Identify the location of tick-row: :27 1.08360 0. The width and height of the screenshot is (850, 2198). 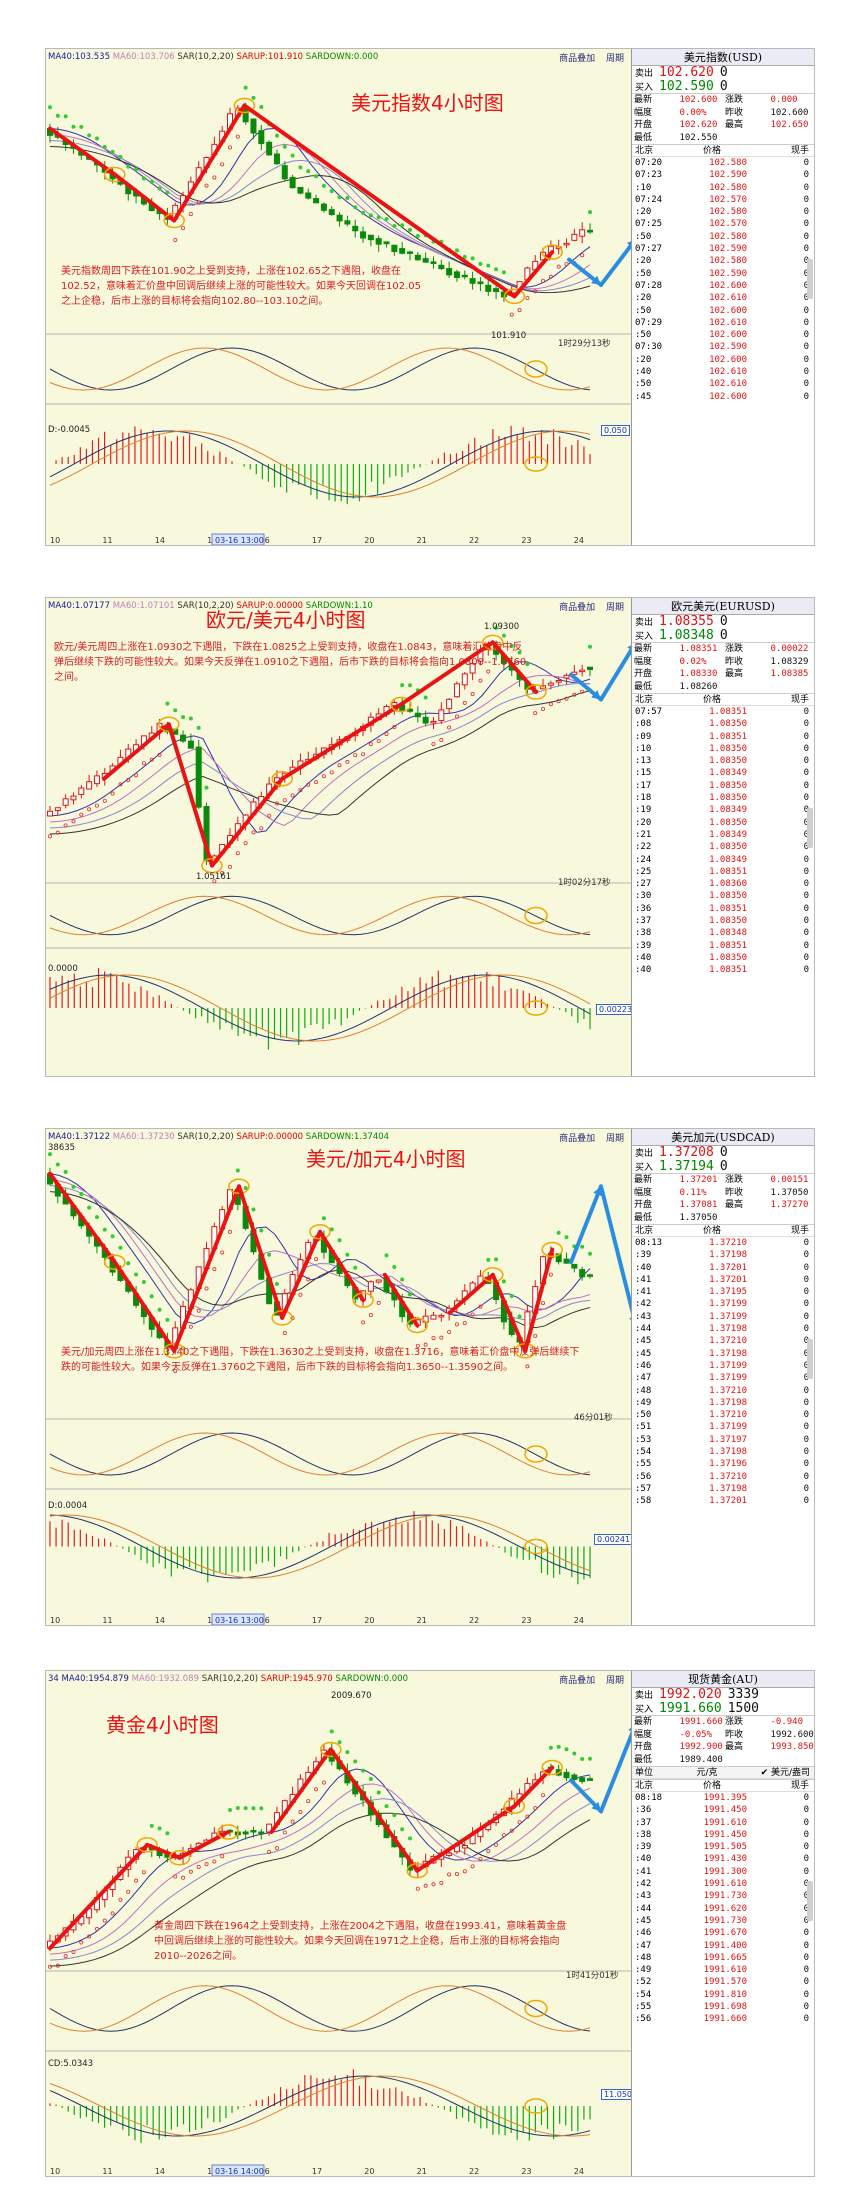
(723, 884).